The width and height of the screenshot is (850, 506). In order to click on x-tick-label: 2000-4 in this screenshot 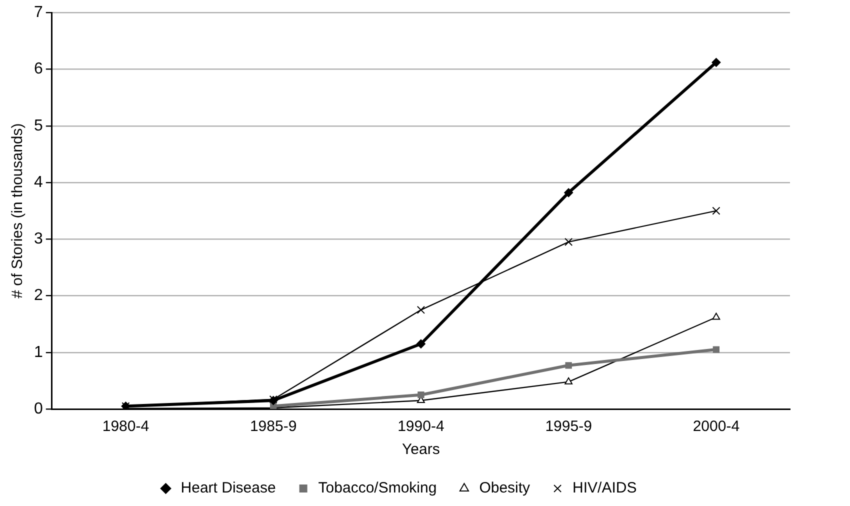, I will do `click(716, 427)`.